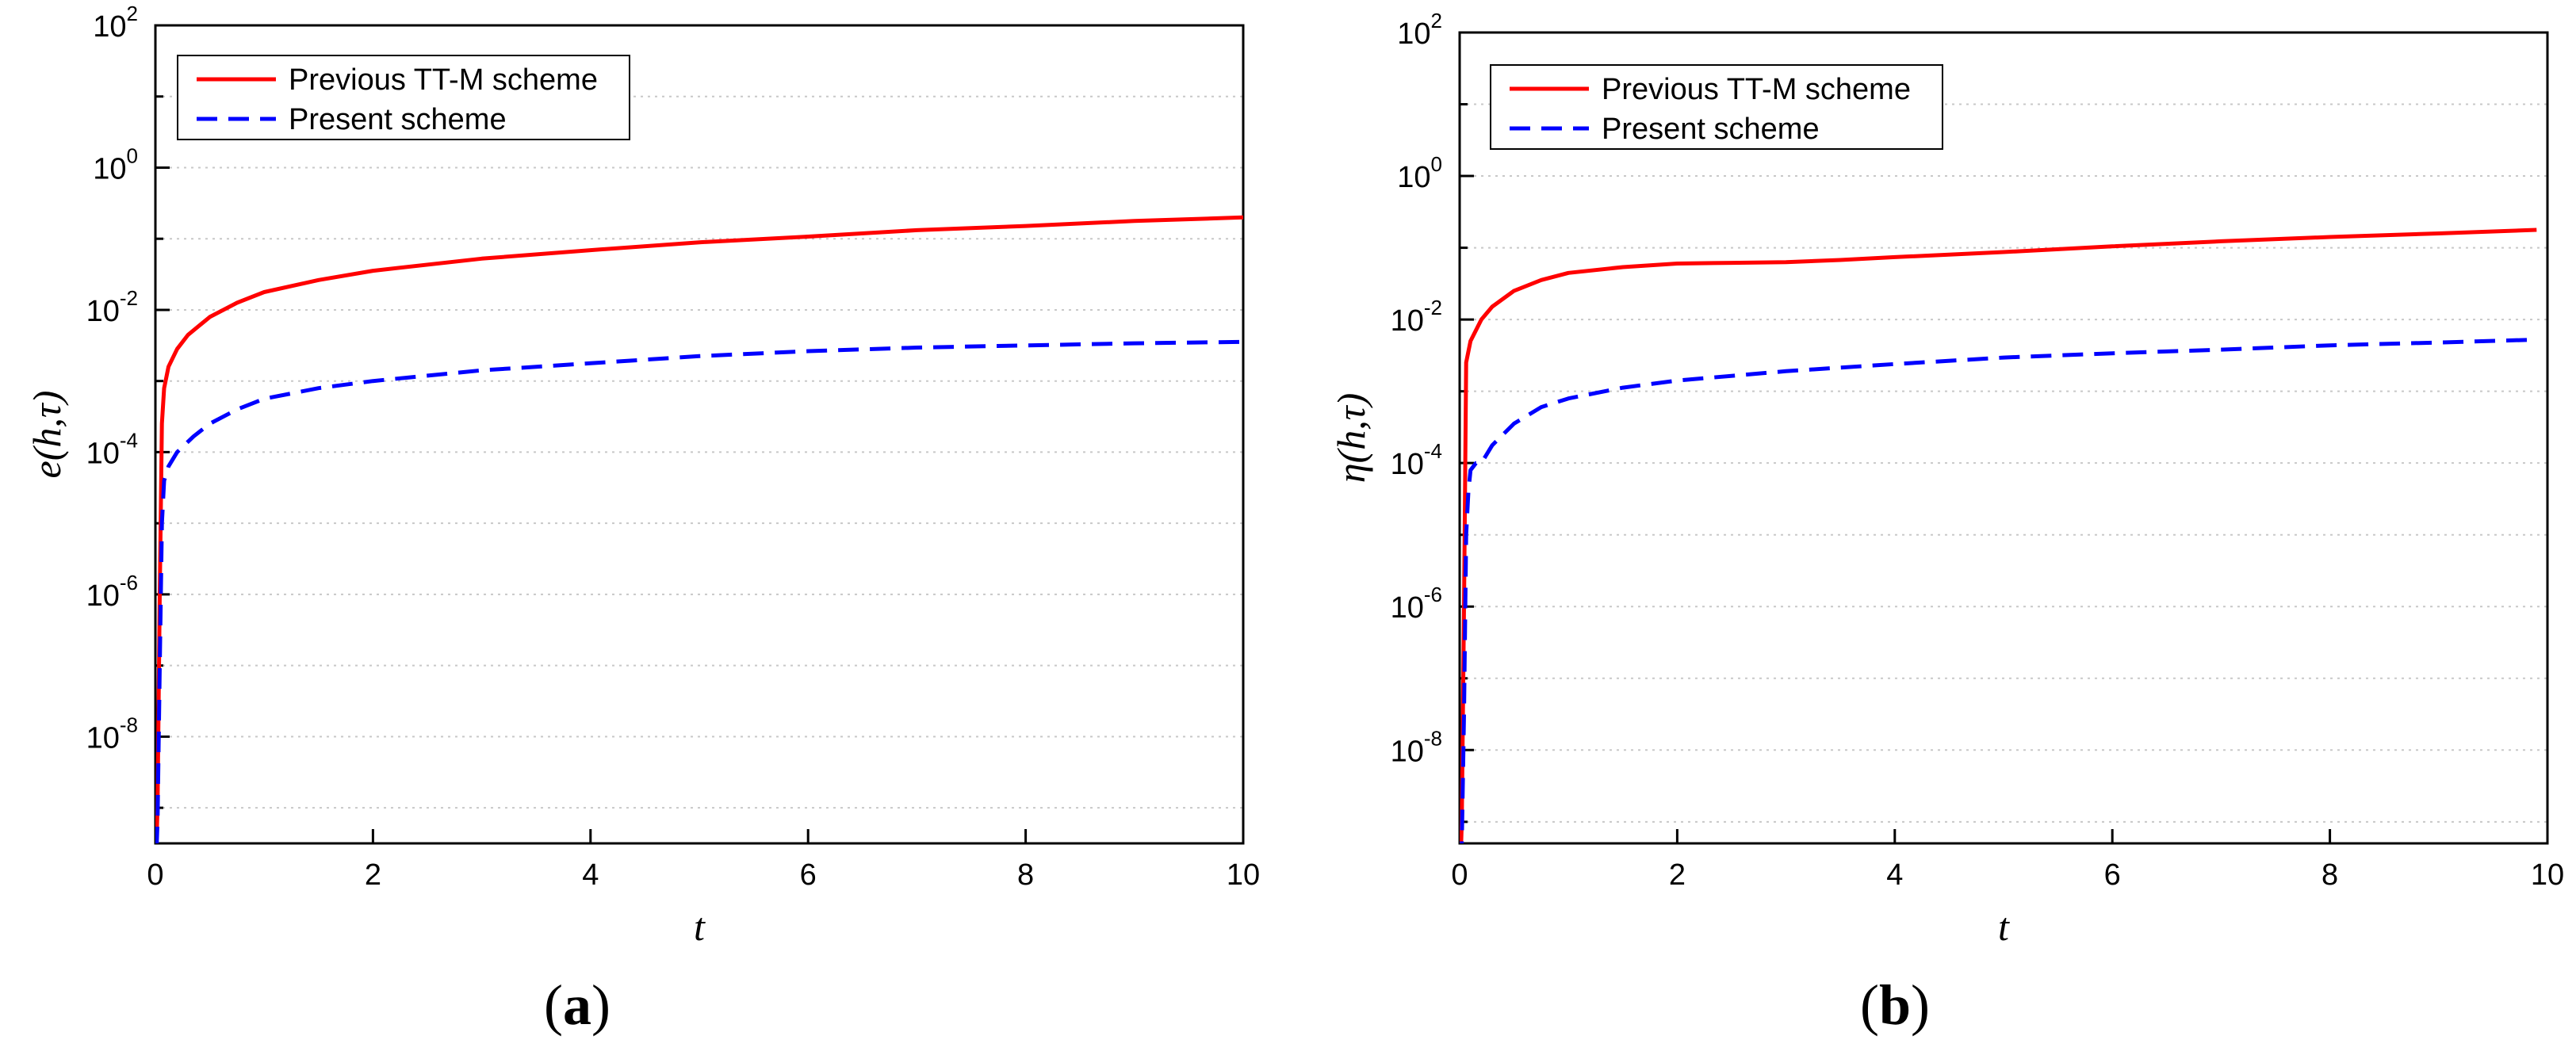 The height and width of the screenshot is (1055, 2576). What do you see at coordinates (1351, 438) in the screenshot?
I see `y-axis-title: η(h,τ)` at bounding box center [1351, 438].